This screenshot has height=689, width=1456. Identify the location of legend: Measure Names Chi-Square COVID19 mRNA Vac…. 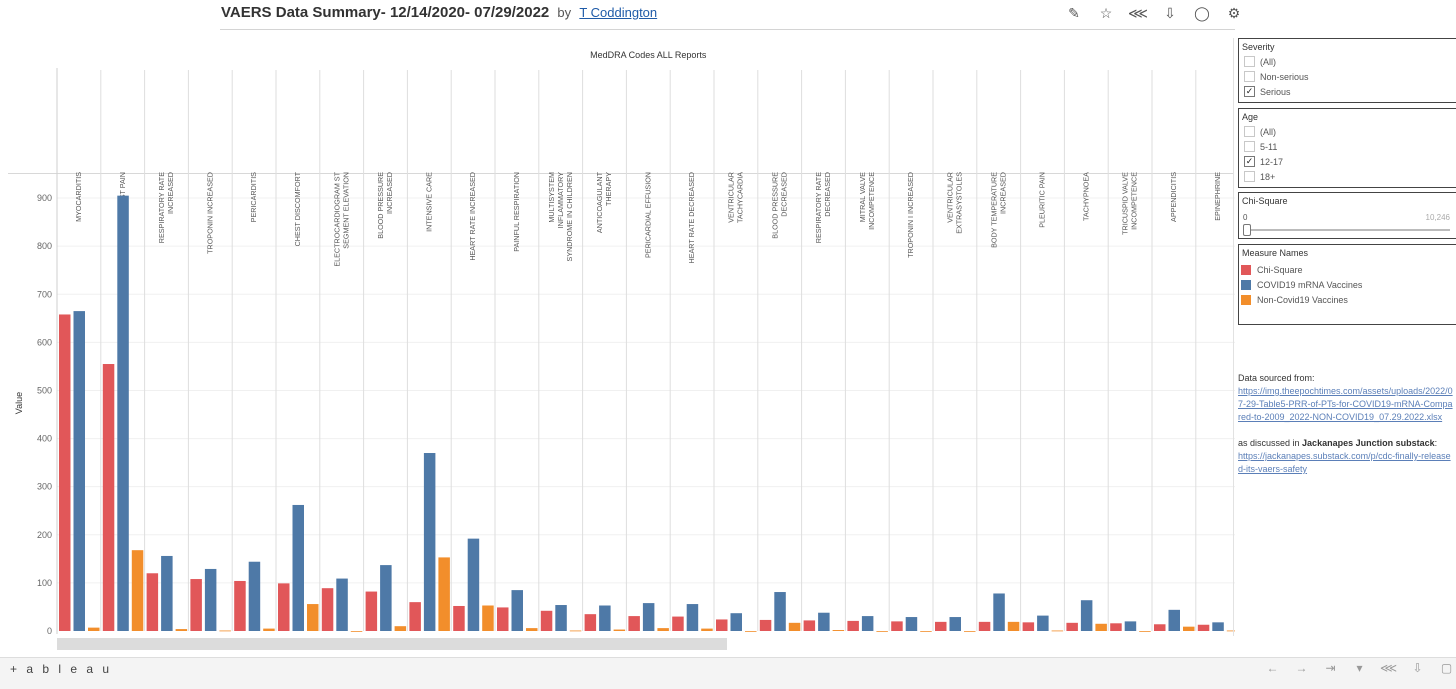
(1347, 284).